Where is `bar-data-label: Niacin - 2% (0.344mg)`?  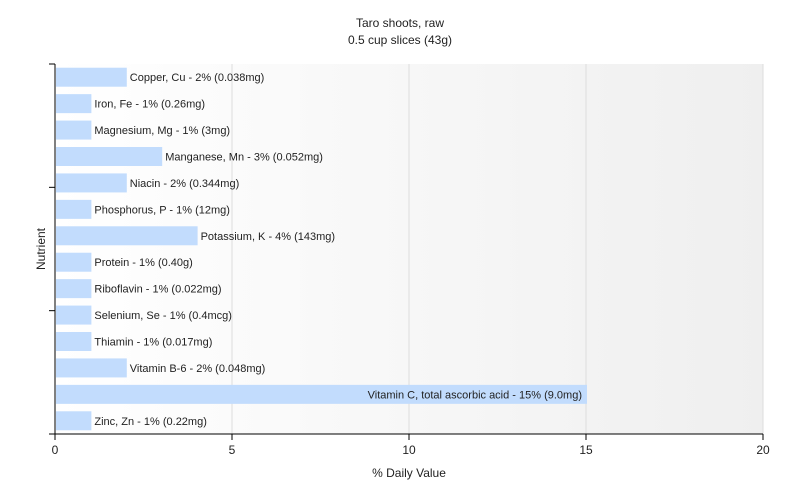 bar-data-label: Niacin - 2% (0.344mg) is located at coordinates (184, 184).